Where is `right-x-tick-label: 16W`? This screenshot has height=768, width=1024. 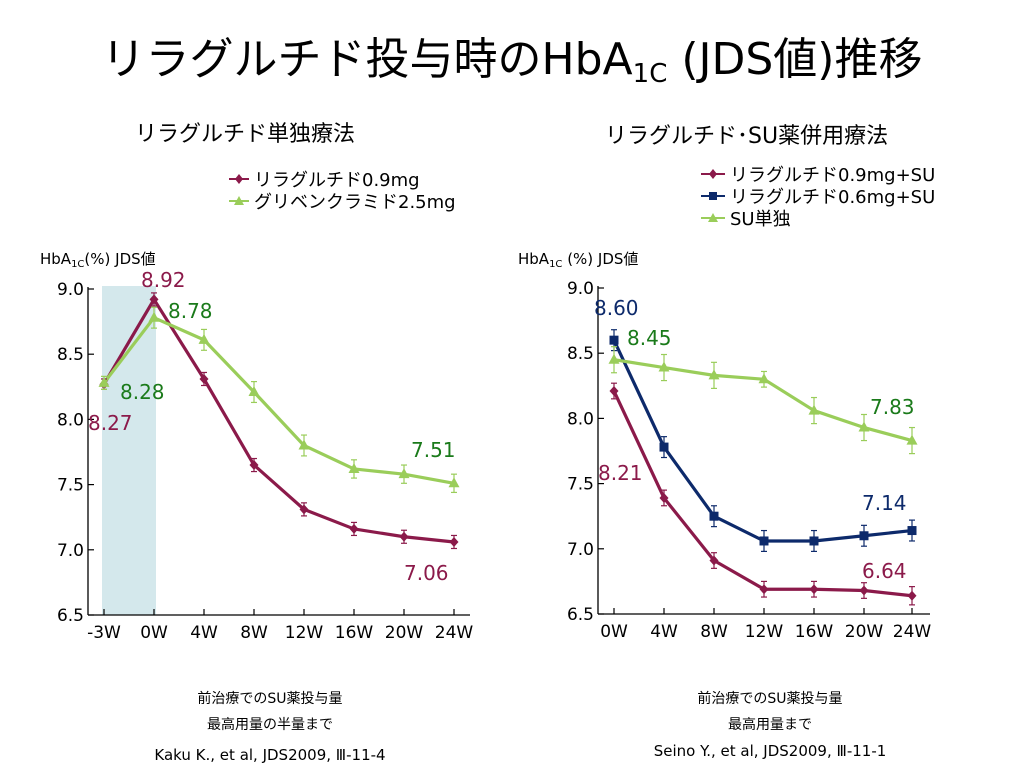 right-x-tick-label: 16W is located at coordinates (814, 632).